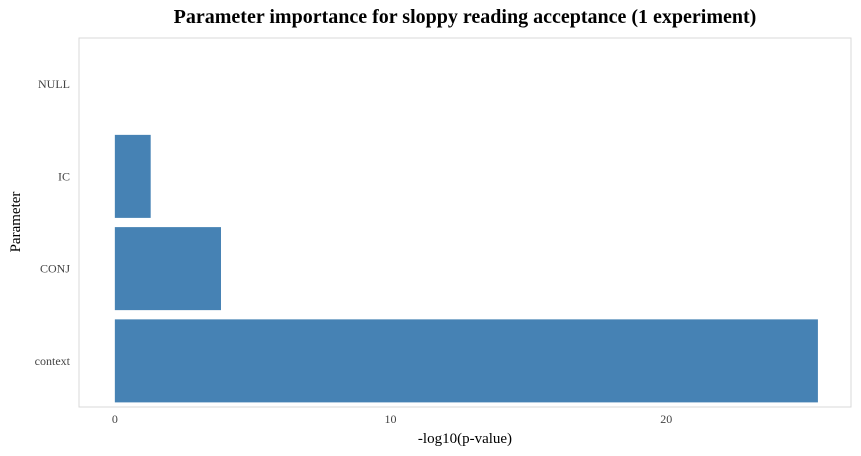  I want to click on x-tick-label: 10, so click(391, 419).